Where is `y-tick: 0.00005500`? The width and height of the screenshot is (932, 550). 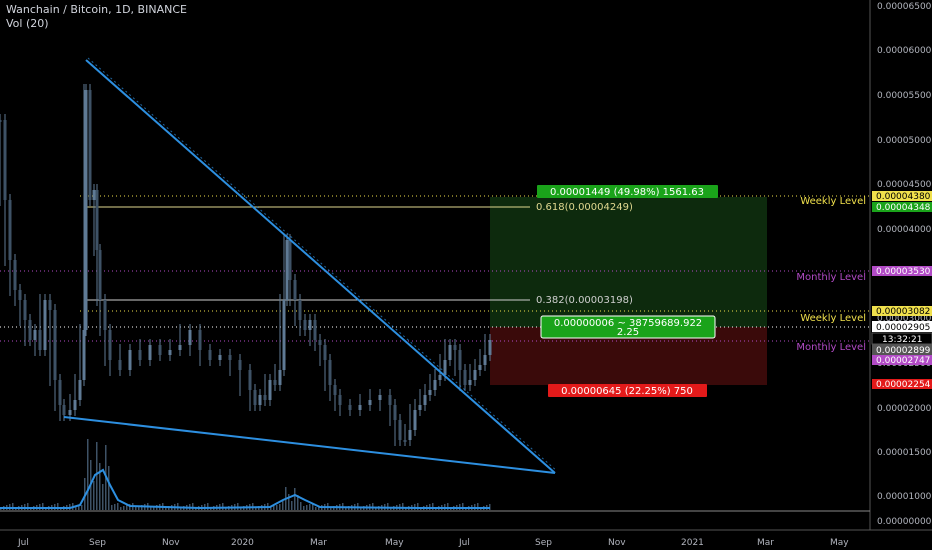
y-tick: 0.00005500 is located at coordinates (904, 96).